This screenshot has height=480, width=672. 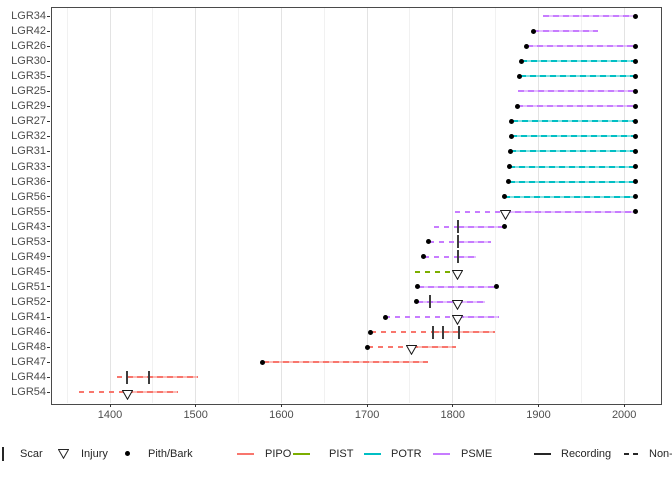 What do you see at coordinates (372, 454) in the screenshot?
I see `potr-legend-swatch` at bounding box center [372, 454].